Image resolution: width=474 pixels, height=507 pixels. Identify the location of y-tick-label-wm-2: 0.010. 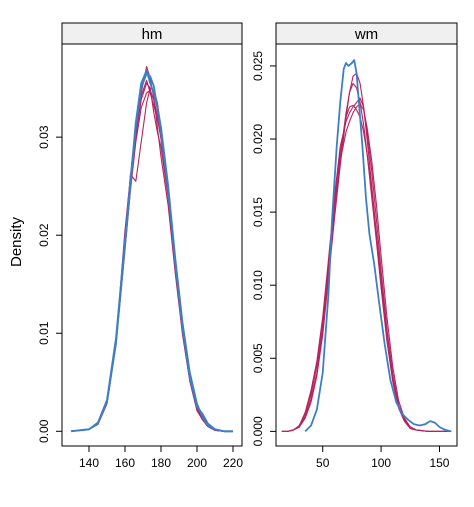
(258, 285).